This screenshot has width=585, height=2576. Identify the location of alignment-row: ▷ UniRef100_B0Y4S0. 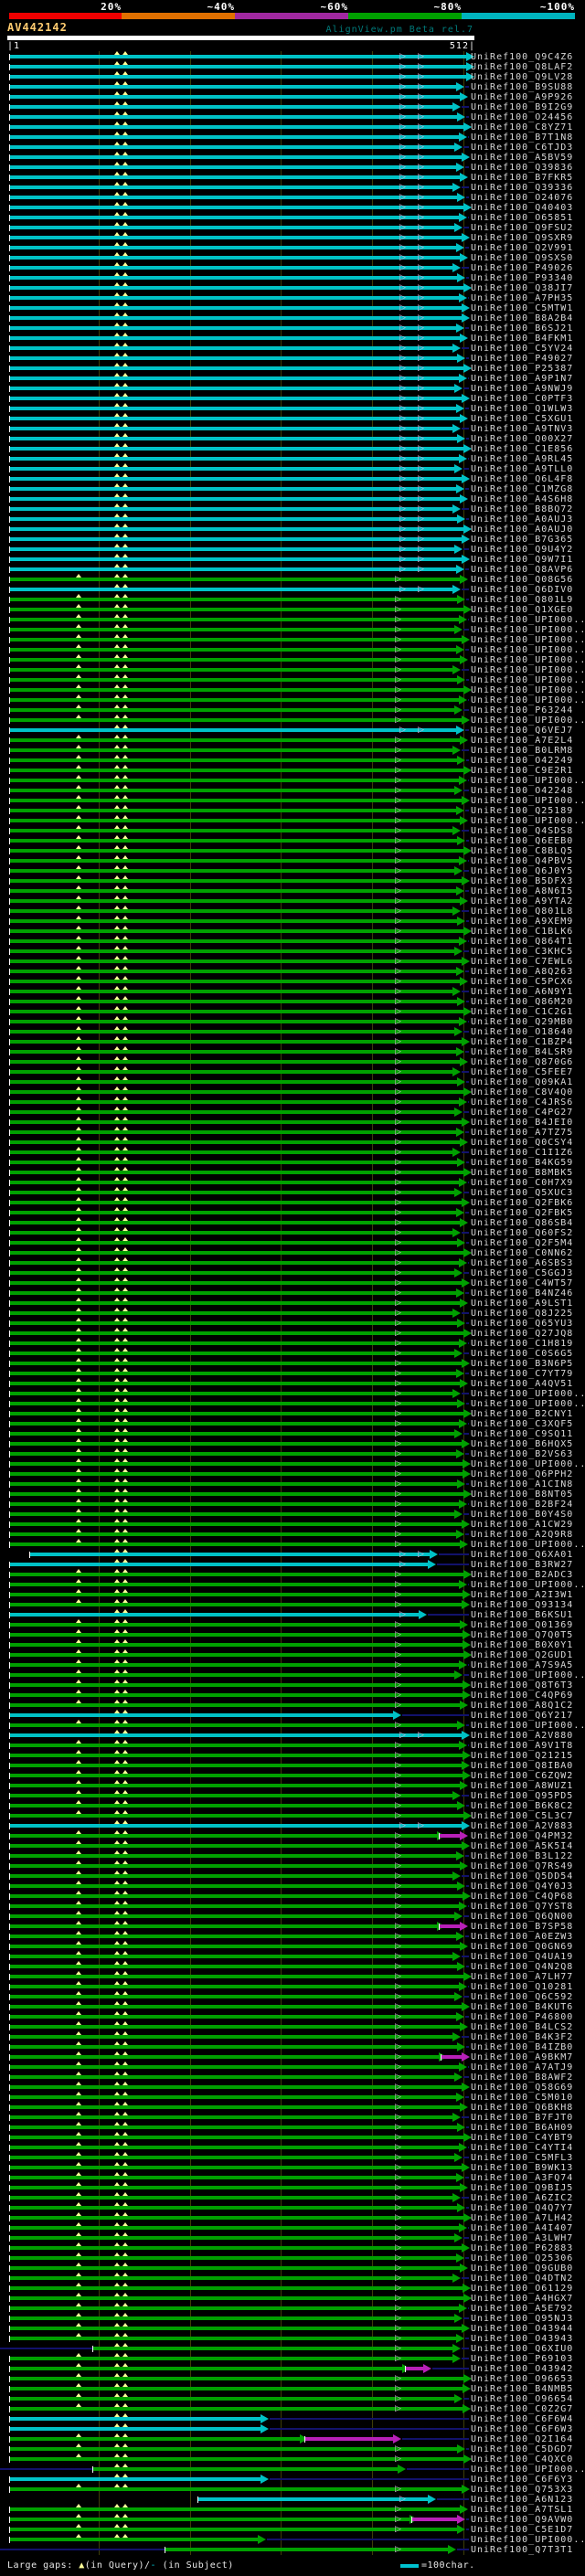
(293, 1514).